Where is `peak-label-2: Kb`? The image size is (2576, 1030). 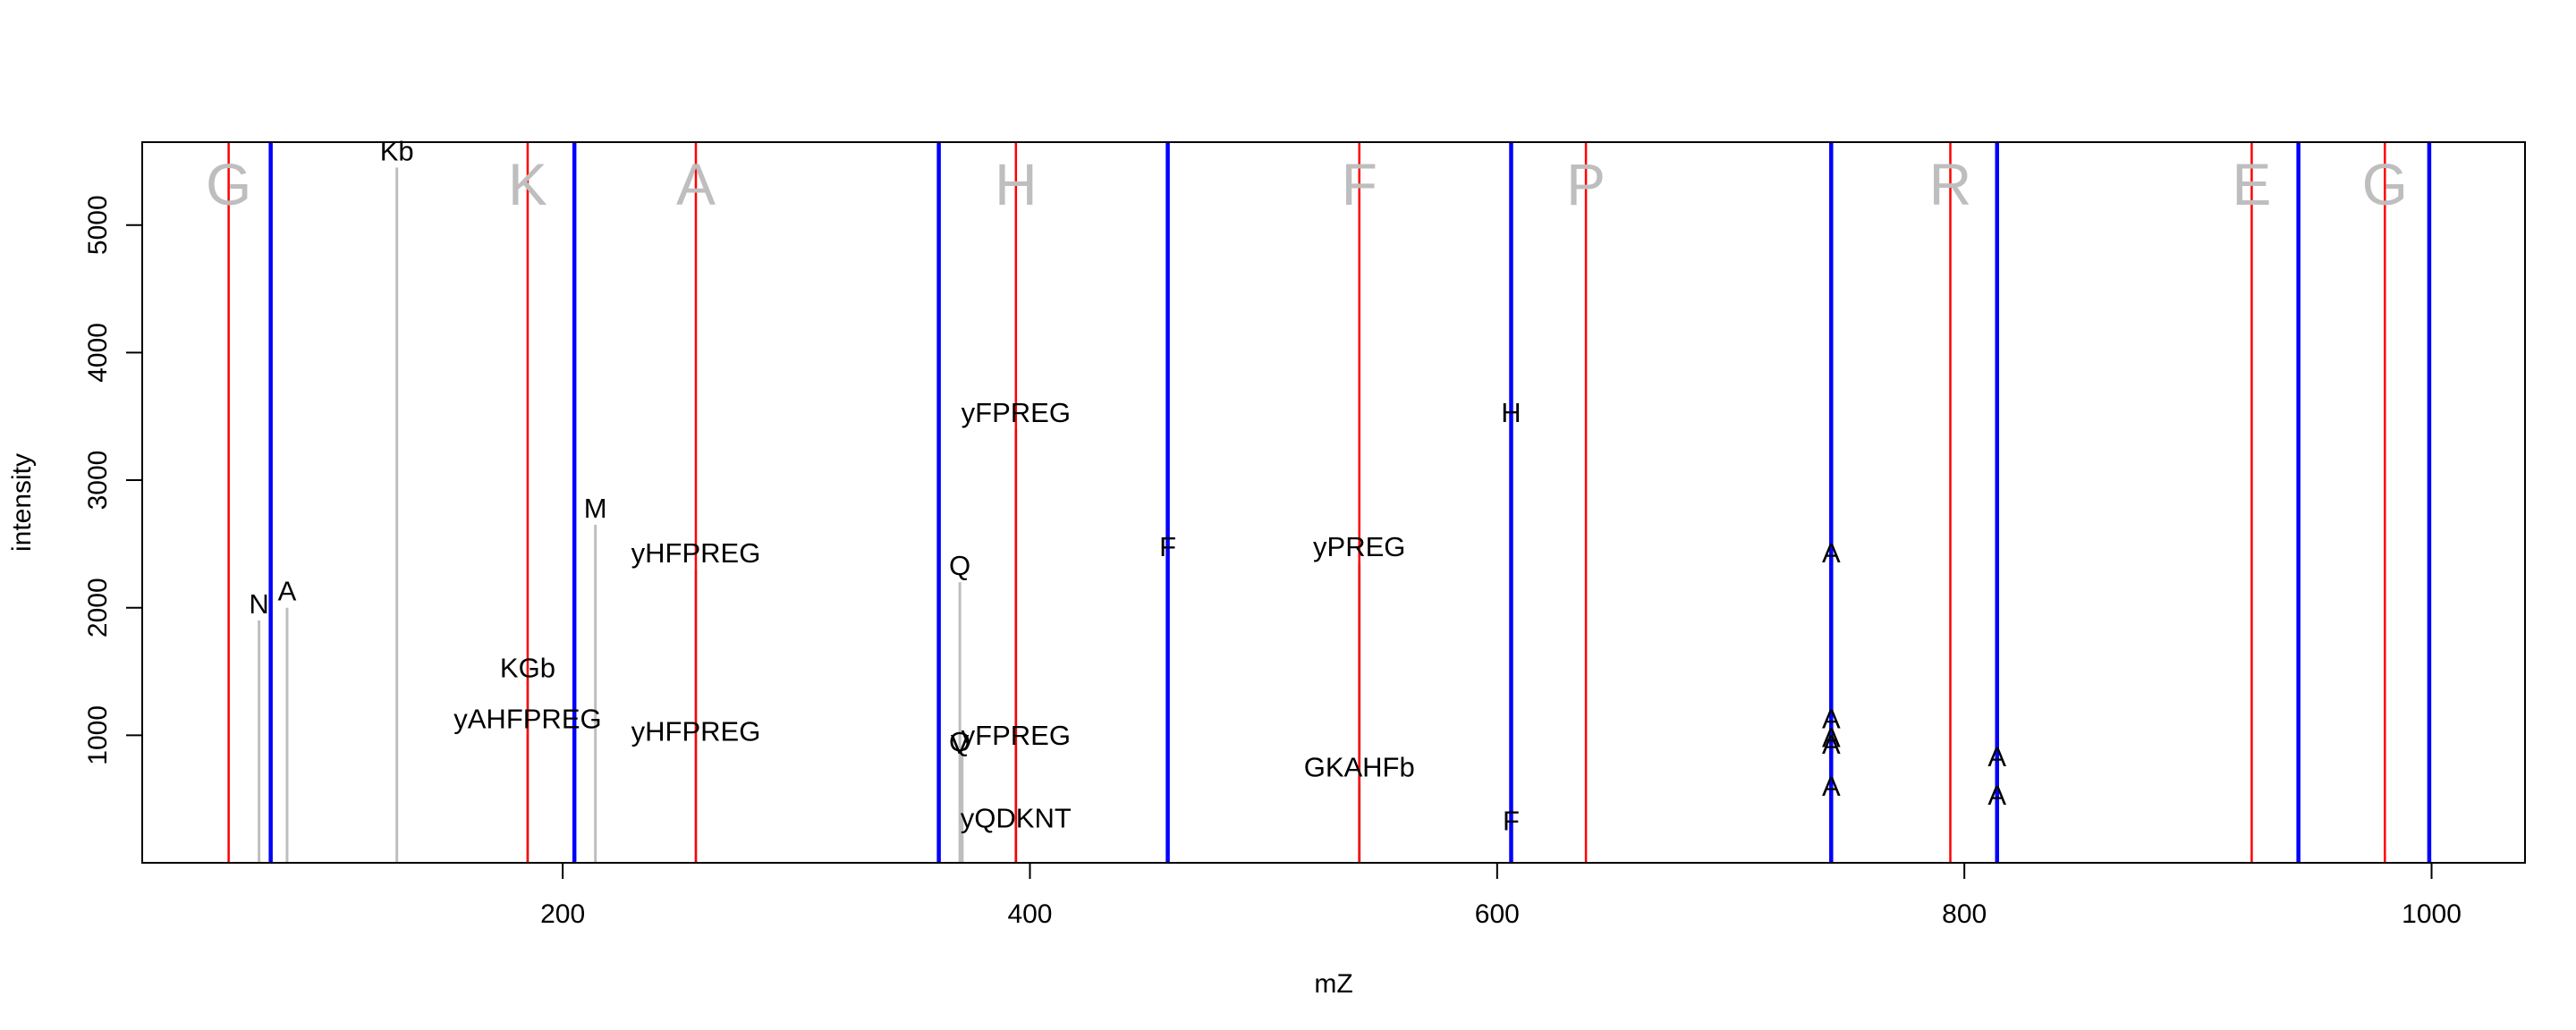 peak-label-2: Kb is located at coordinates (397, 151).